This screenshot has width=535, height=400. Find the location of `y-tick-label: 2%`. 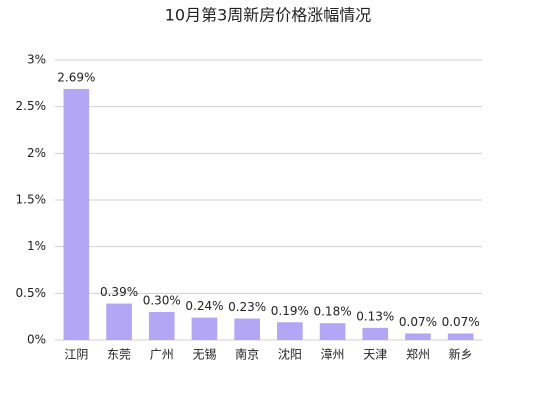

y-tick-label: 2% is located at coordinates (36, 153).